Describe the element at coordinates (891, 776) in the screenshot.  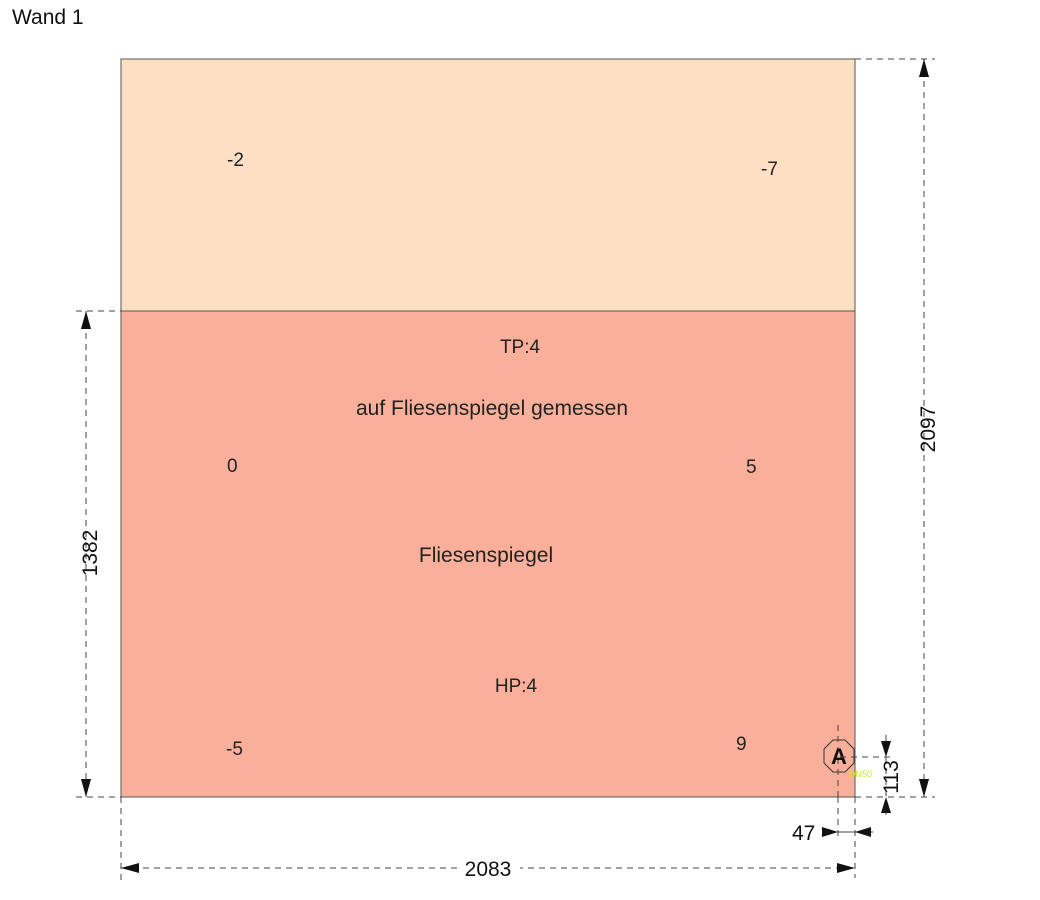
I see `dimension-marker-height-value: 113` at that location.